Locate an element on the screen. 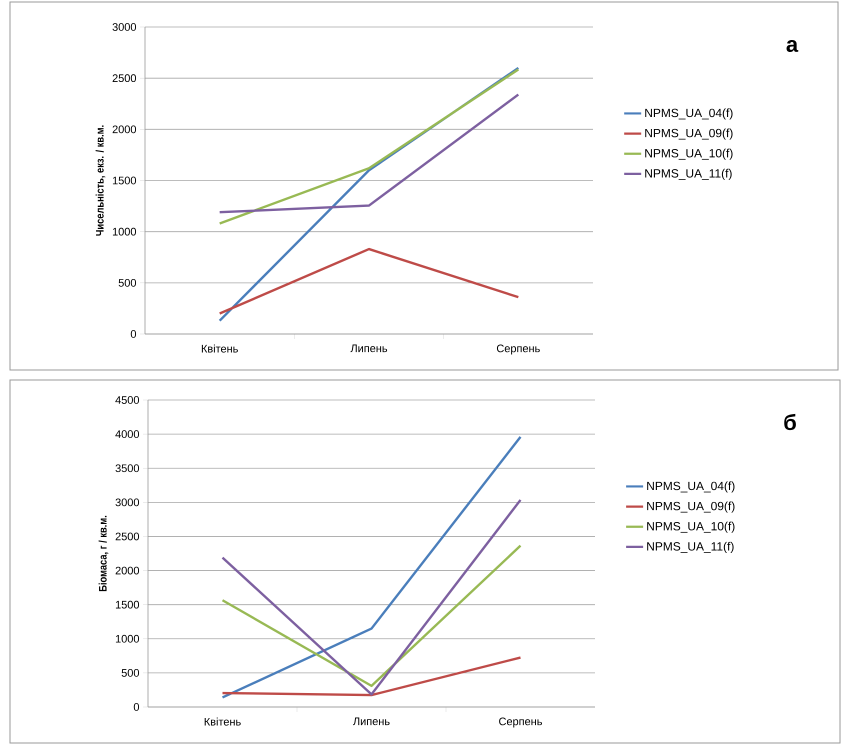 The width and height of the screenshot is (842, 745). y-axis-title: Чисельність, екз. / кв.м. is located at coordinates (101, 180).